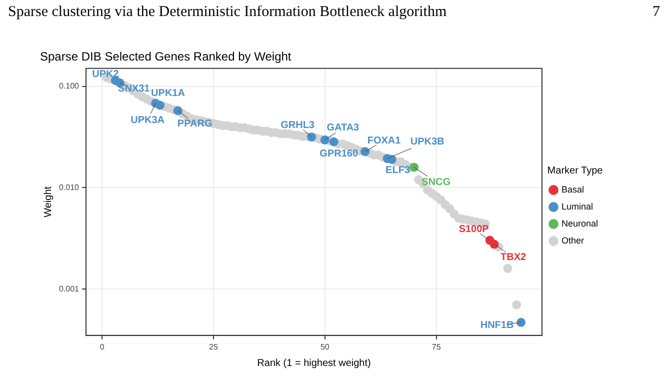  Describe the element at coordinates (102, 347) in the screenshot. I see `x-tick-label: 0` at that location.